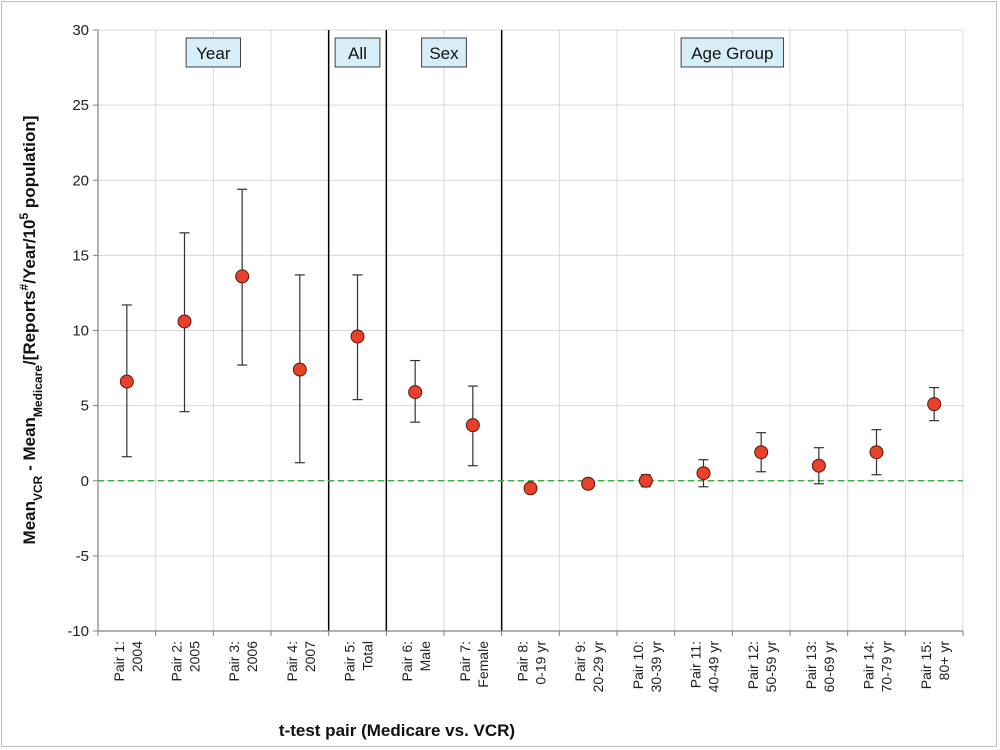 This screenshot has width=1000, height=750. What do you see at coordinates (310, 656) in the screenshot?
I see `x-tick-label-line2: 2007` at bounding box center [310, 656].